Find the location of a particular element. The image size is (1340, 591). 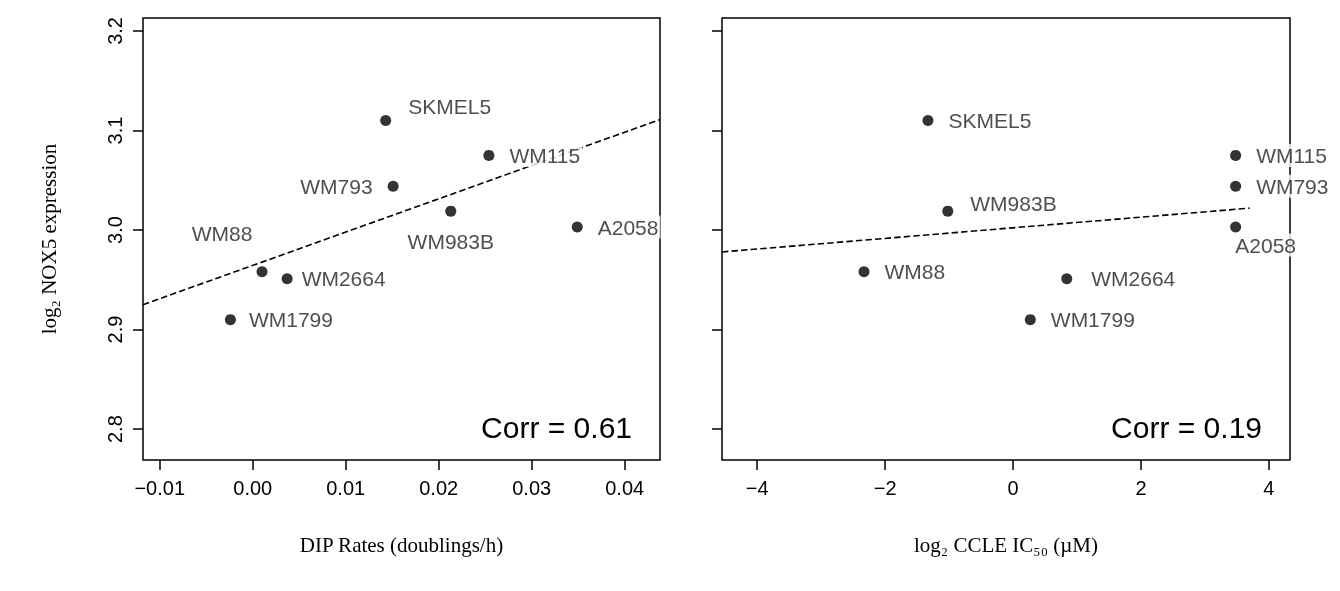

x-tick-label: 0.04 is located at coordinates (625, 488).